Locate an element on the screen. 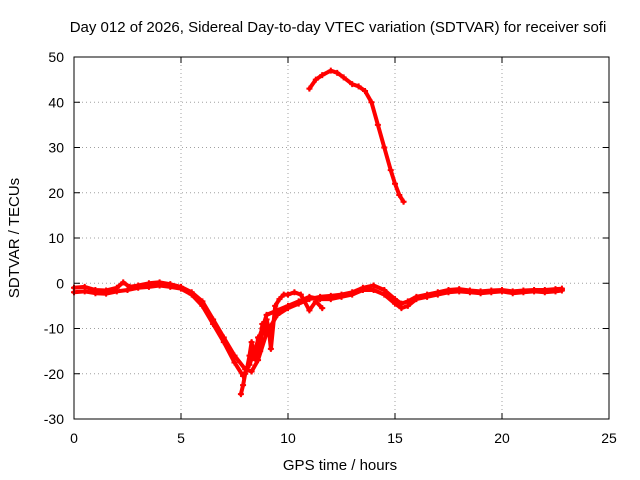 This screenshot has height=480, width=640. x-tick-label: 20 is located at coordinates (502, 438).